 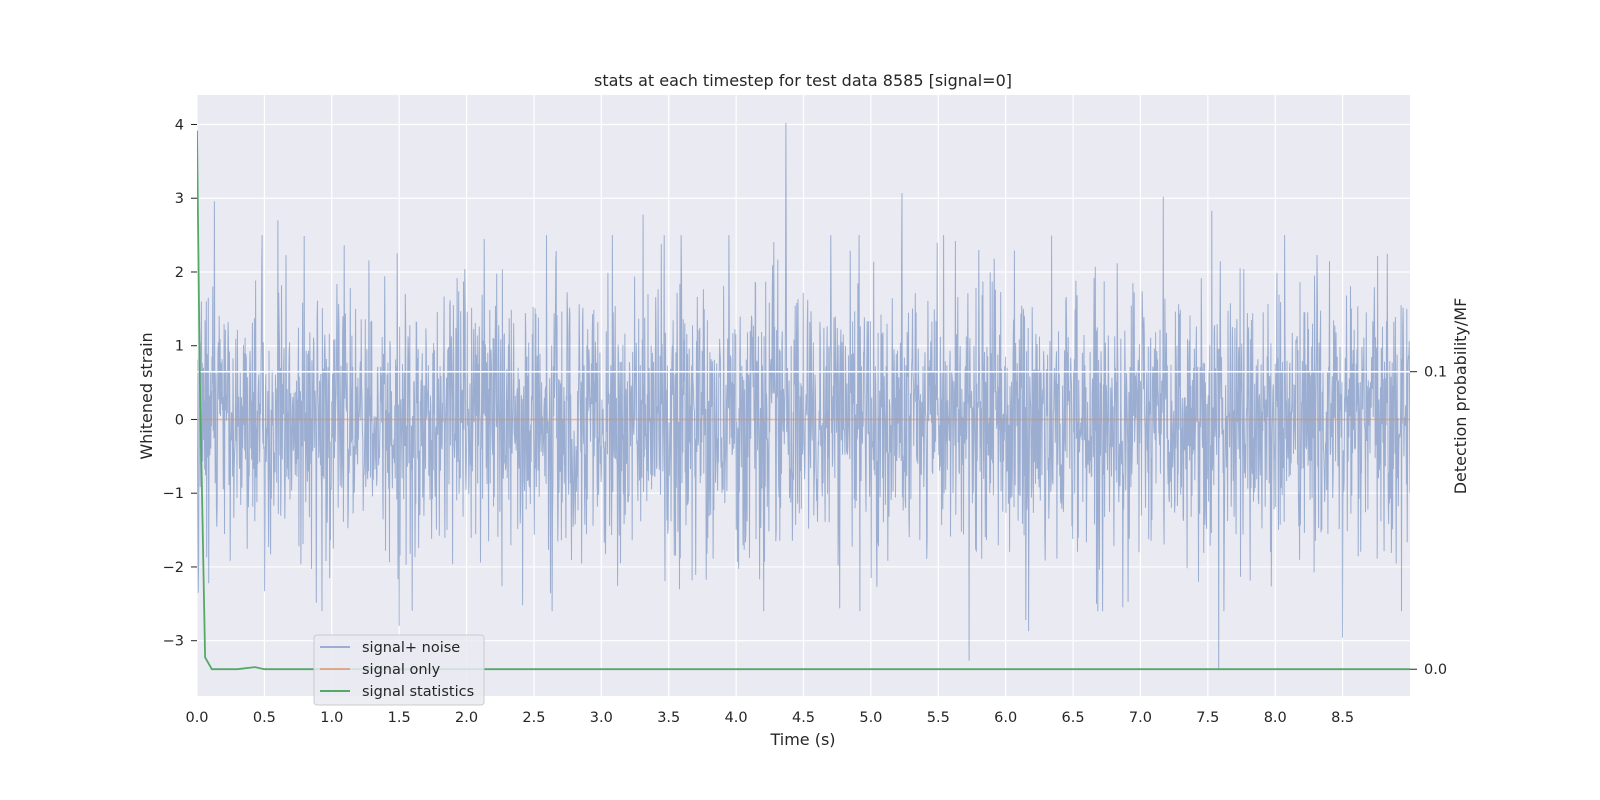 I want to click on x-tick-label: 8.0, so click(x=1275, y=718).